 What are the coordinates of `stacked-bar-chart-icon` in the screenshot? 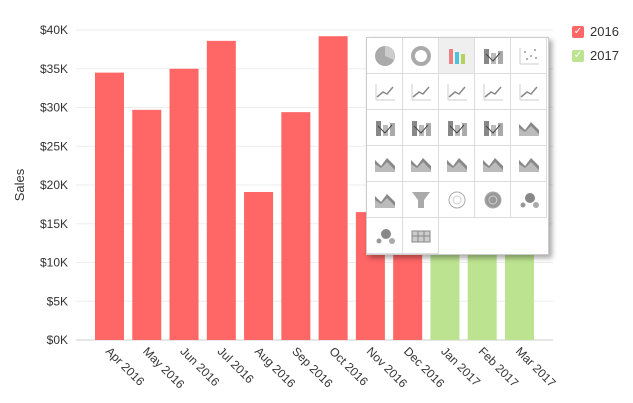 It's located at (493, 56).